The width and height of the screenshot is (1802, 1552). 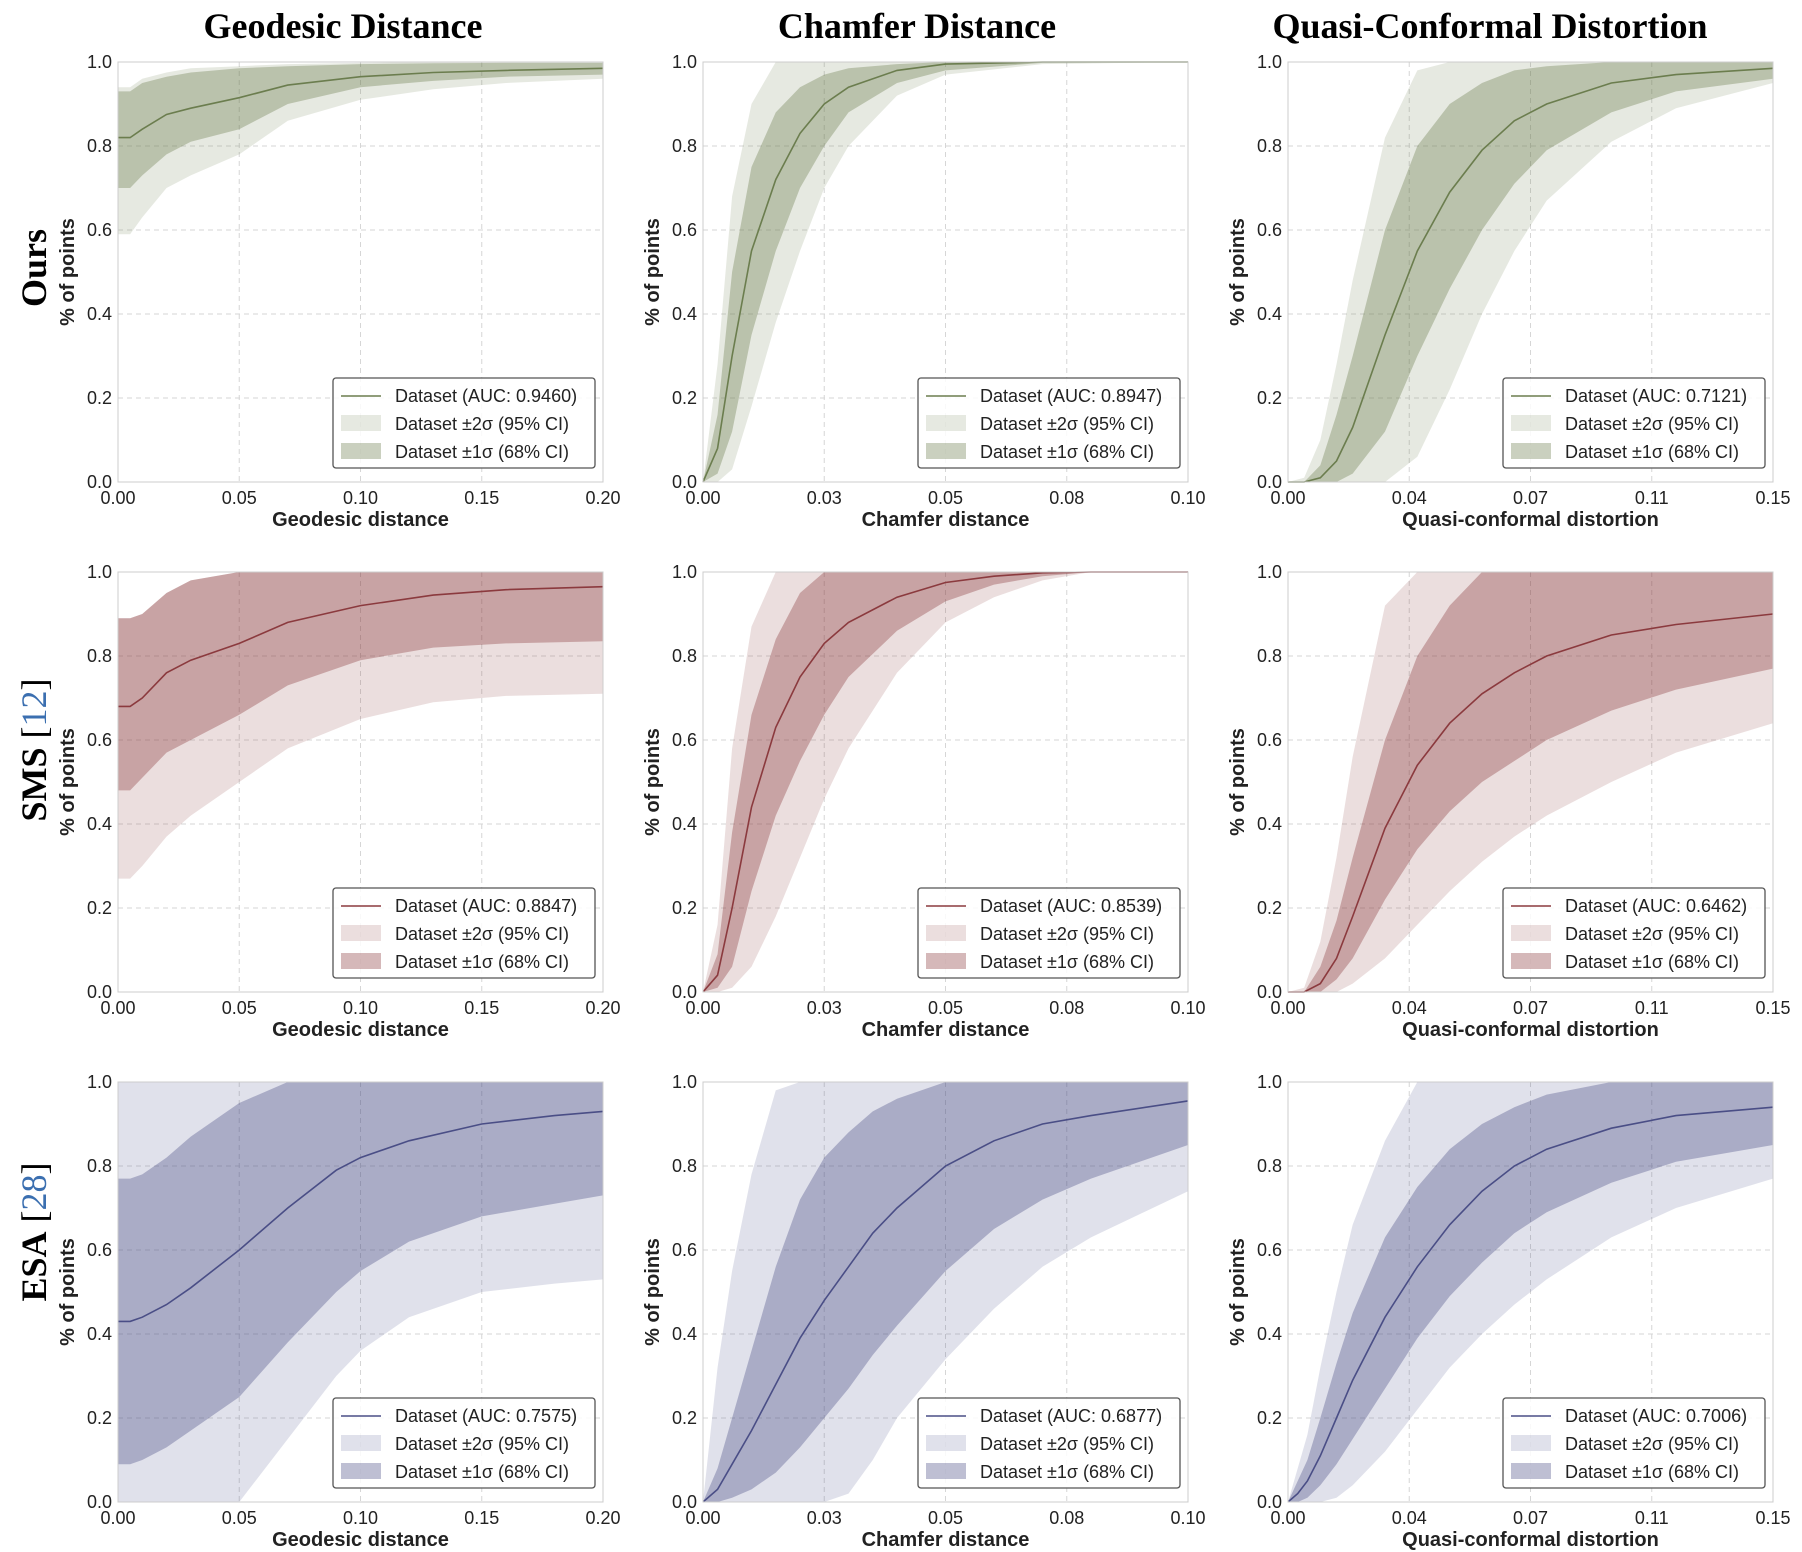 What do you see at coordinates (917, 26) in the screenshot?
I see `column-title-chamfer: Chamfer Distance` at bounding box center [917, 26].